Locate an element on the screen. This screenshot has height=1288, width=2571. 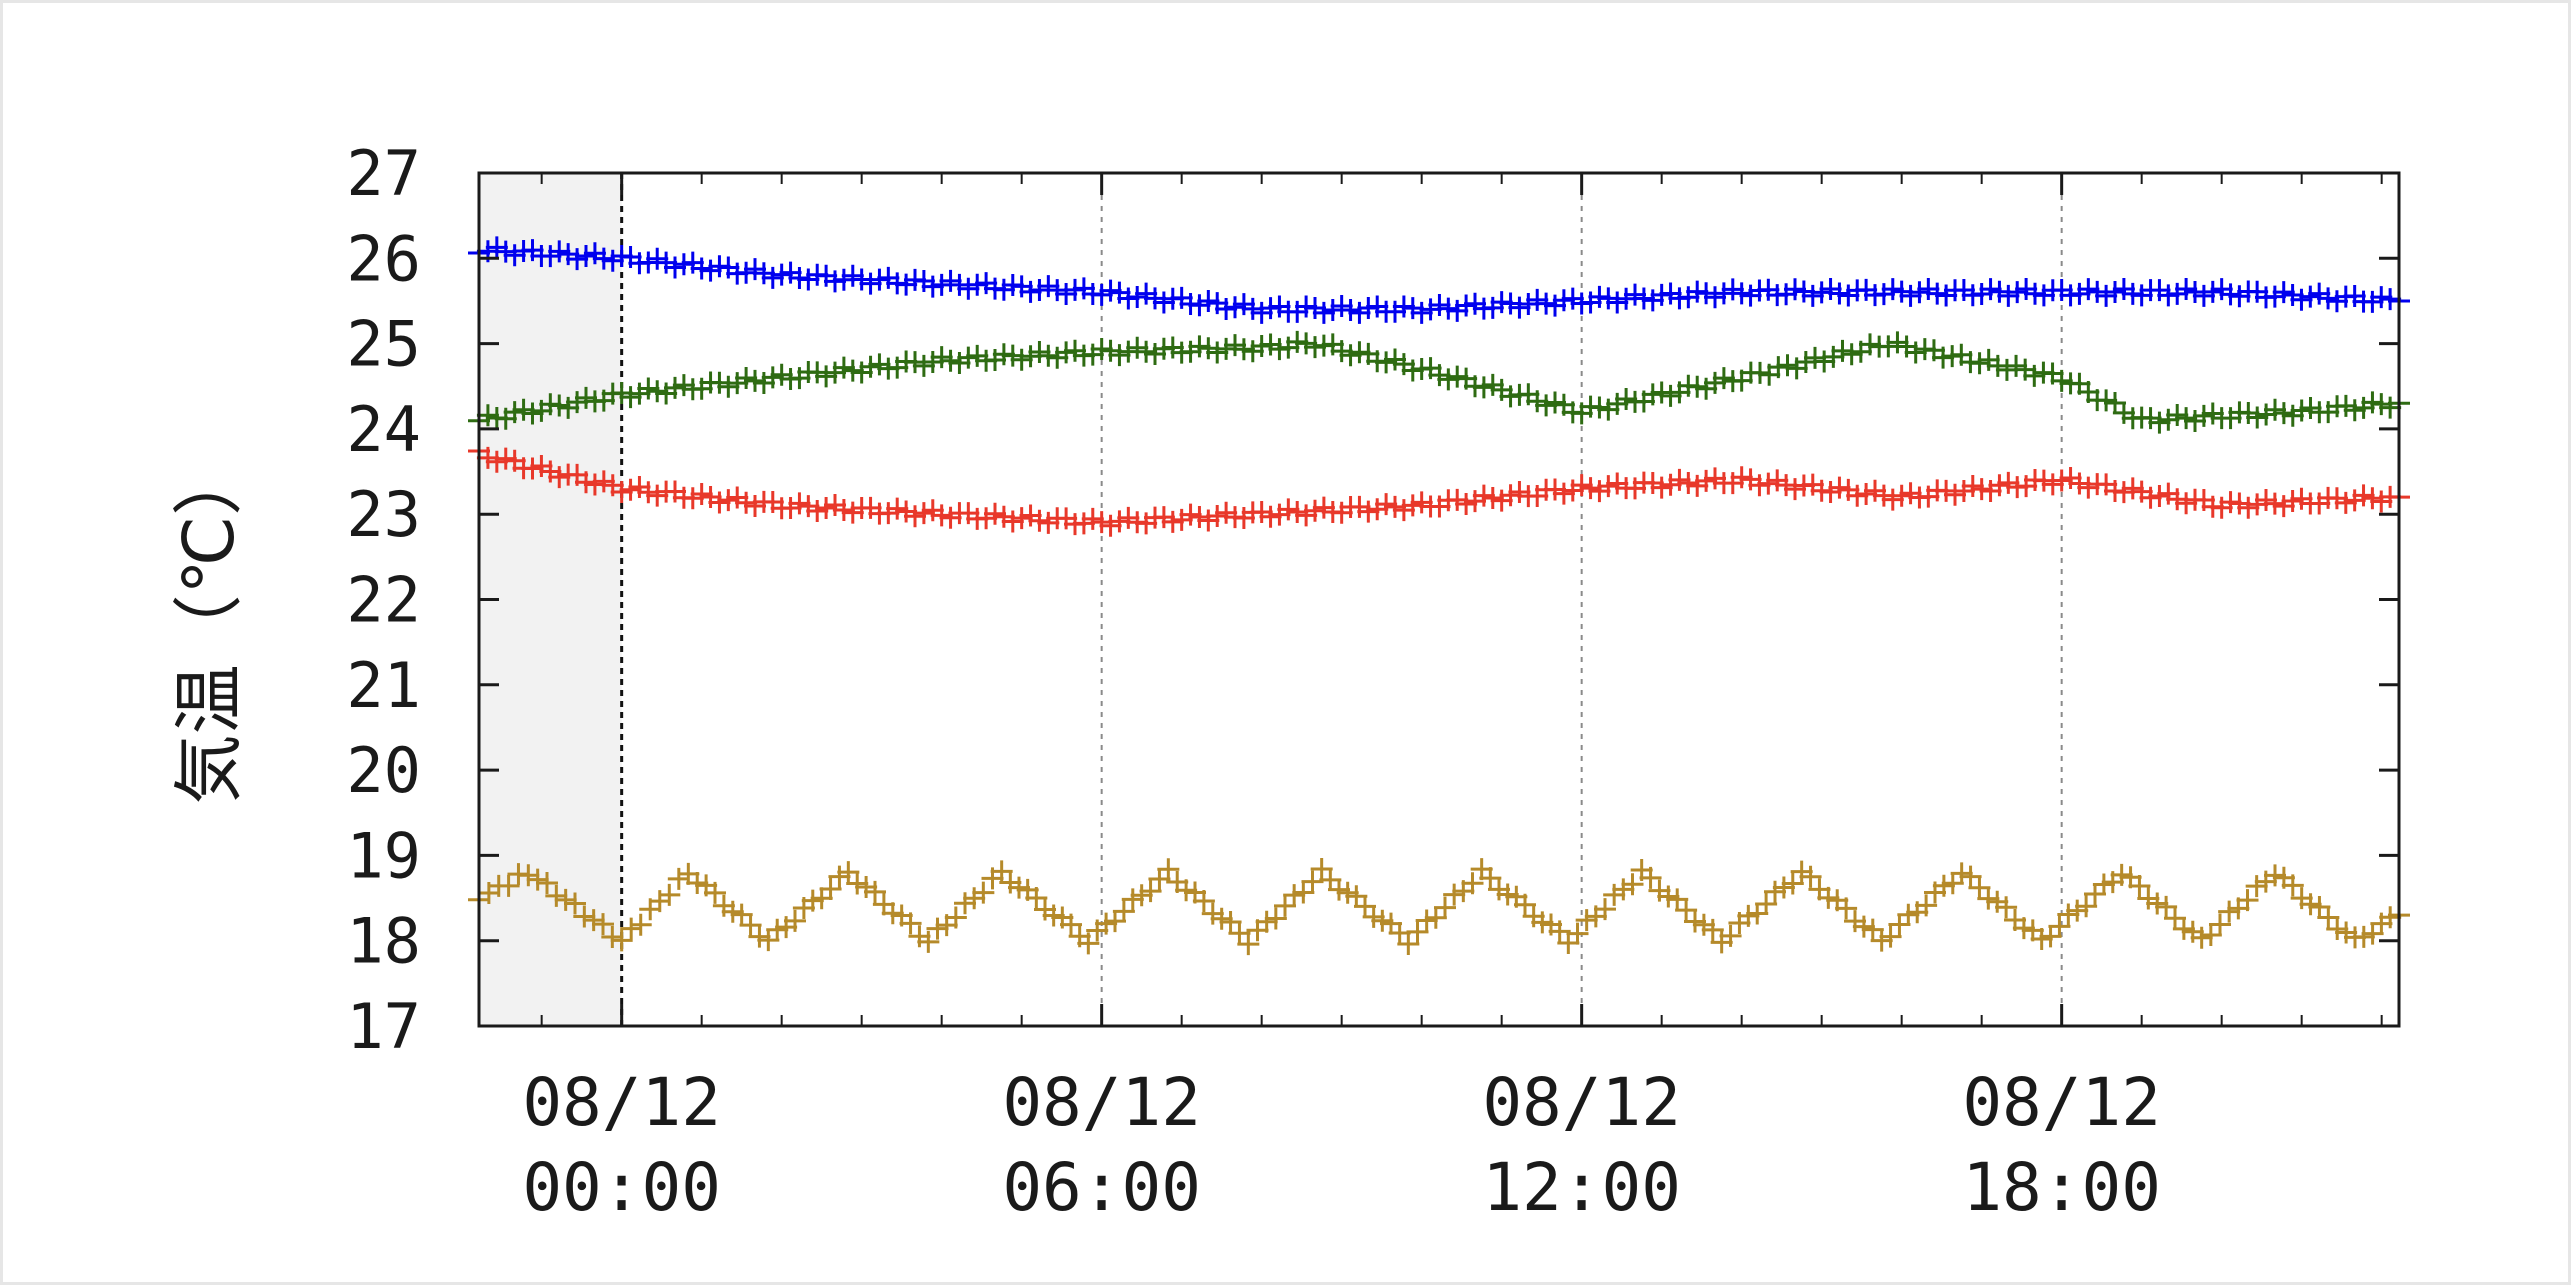
y-tick-label: 26 is located at coordinates (383, 258).